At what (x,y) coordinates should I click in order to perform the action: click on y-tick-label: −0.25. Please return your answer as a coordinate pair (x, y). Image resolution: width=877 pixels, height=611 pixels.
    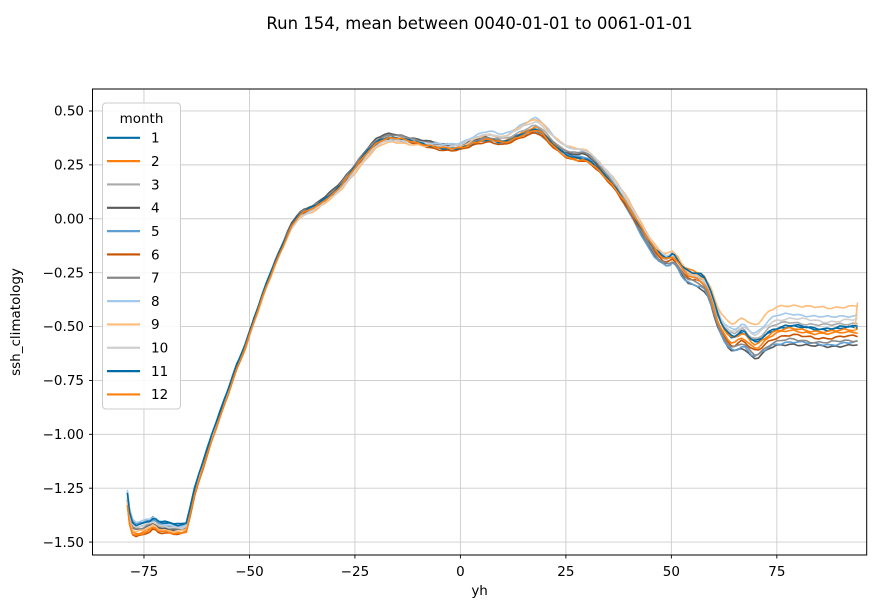
    Looking at the image, I should click on (63, 273).